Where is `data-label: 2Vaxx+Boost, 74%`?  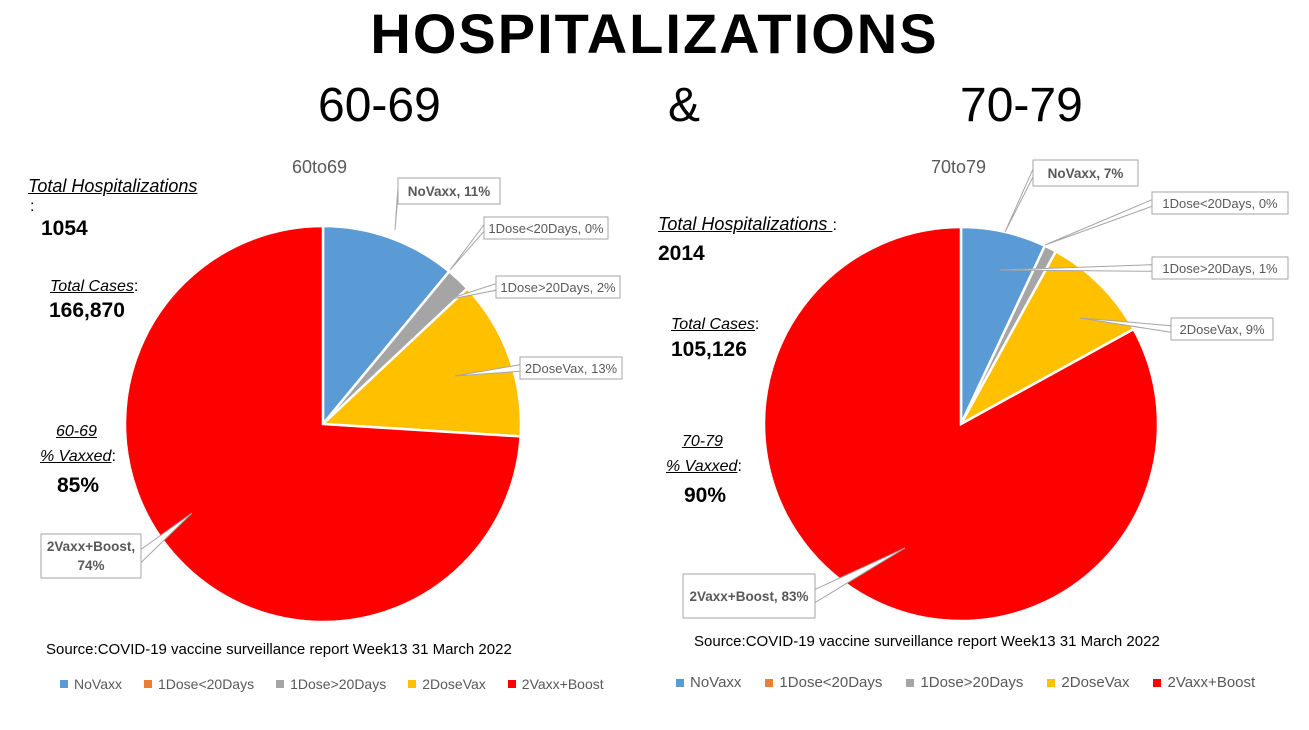 data-label: 2Vaxx+Boost, 74% is located at coordinates (91, 556).